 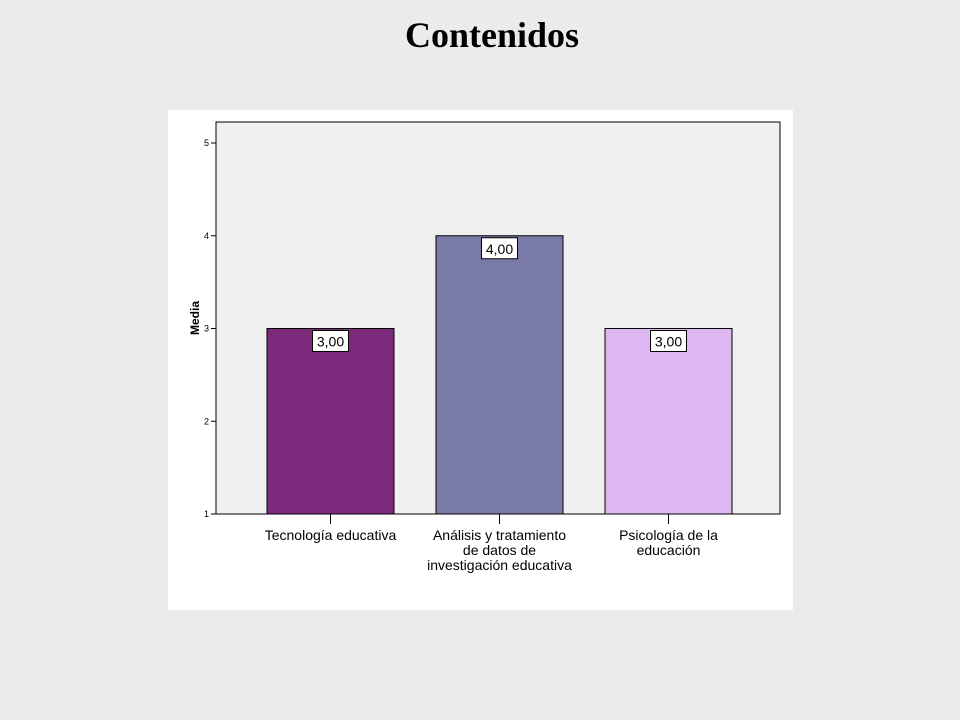 I want to click on x-tick-label: de datos de, so click(x=499, y=550).